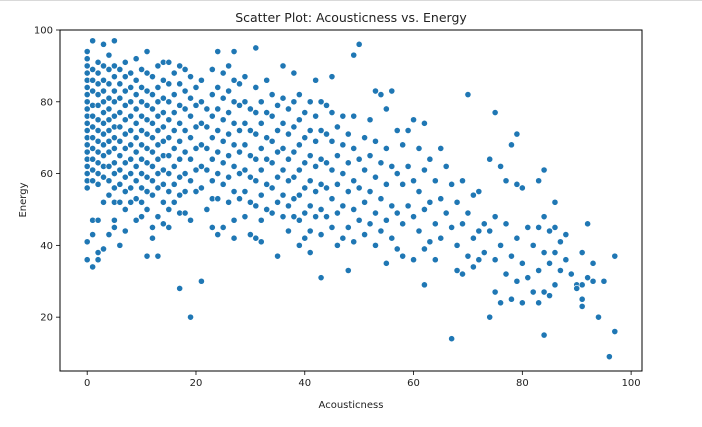 The height and width of the screenshot is (427, 702). Describe the element at coordinates (522, 383) in the screenshot. I see `x-tick-label: 80` at that location.